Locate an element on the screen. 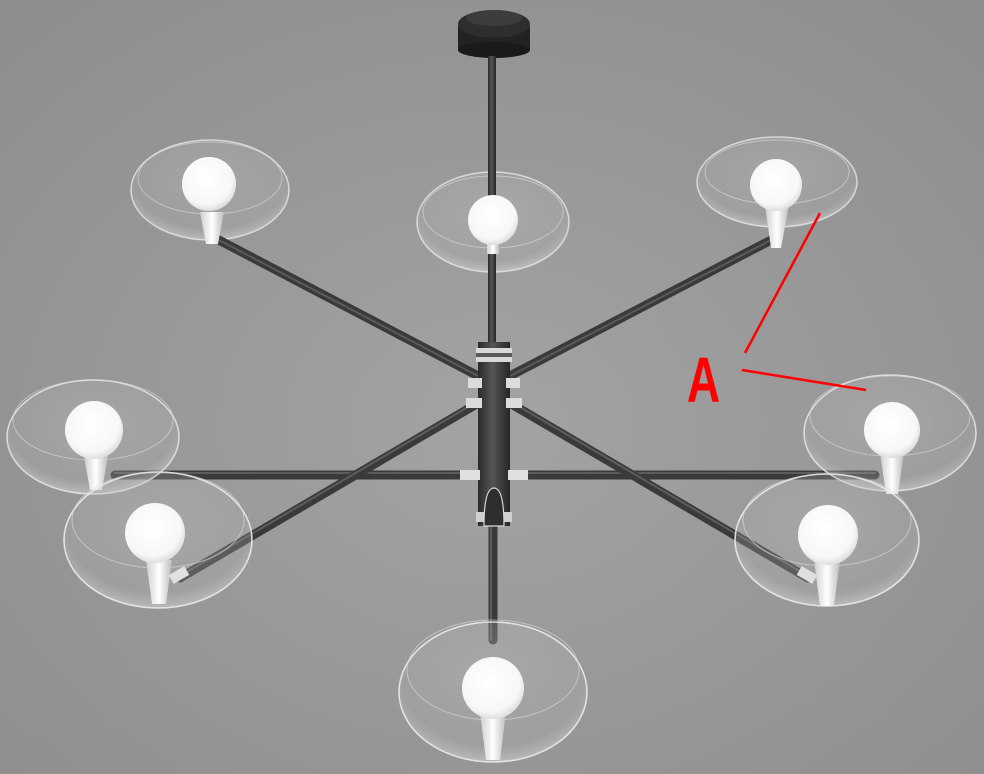 The height and width of the screenshot is (774, 984). lamp-top-left is located at coordinates (209, 200).